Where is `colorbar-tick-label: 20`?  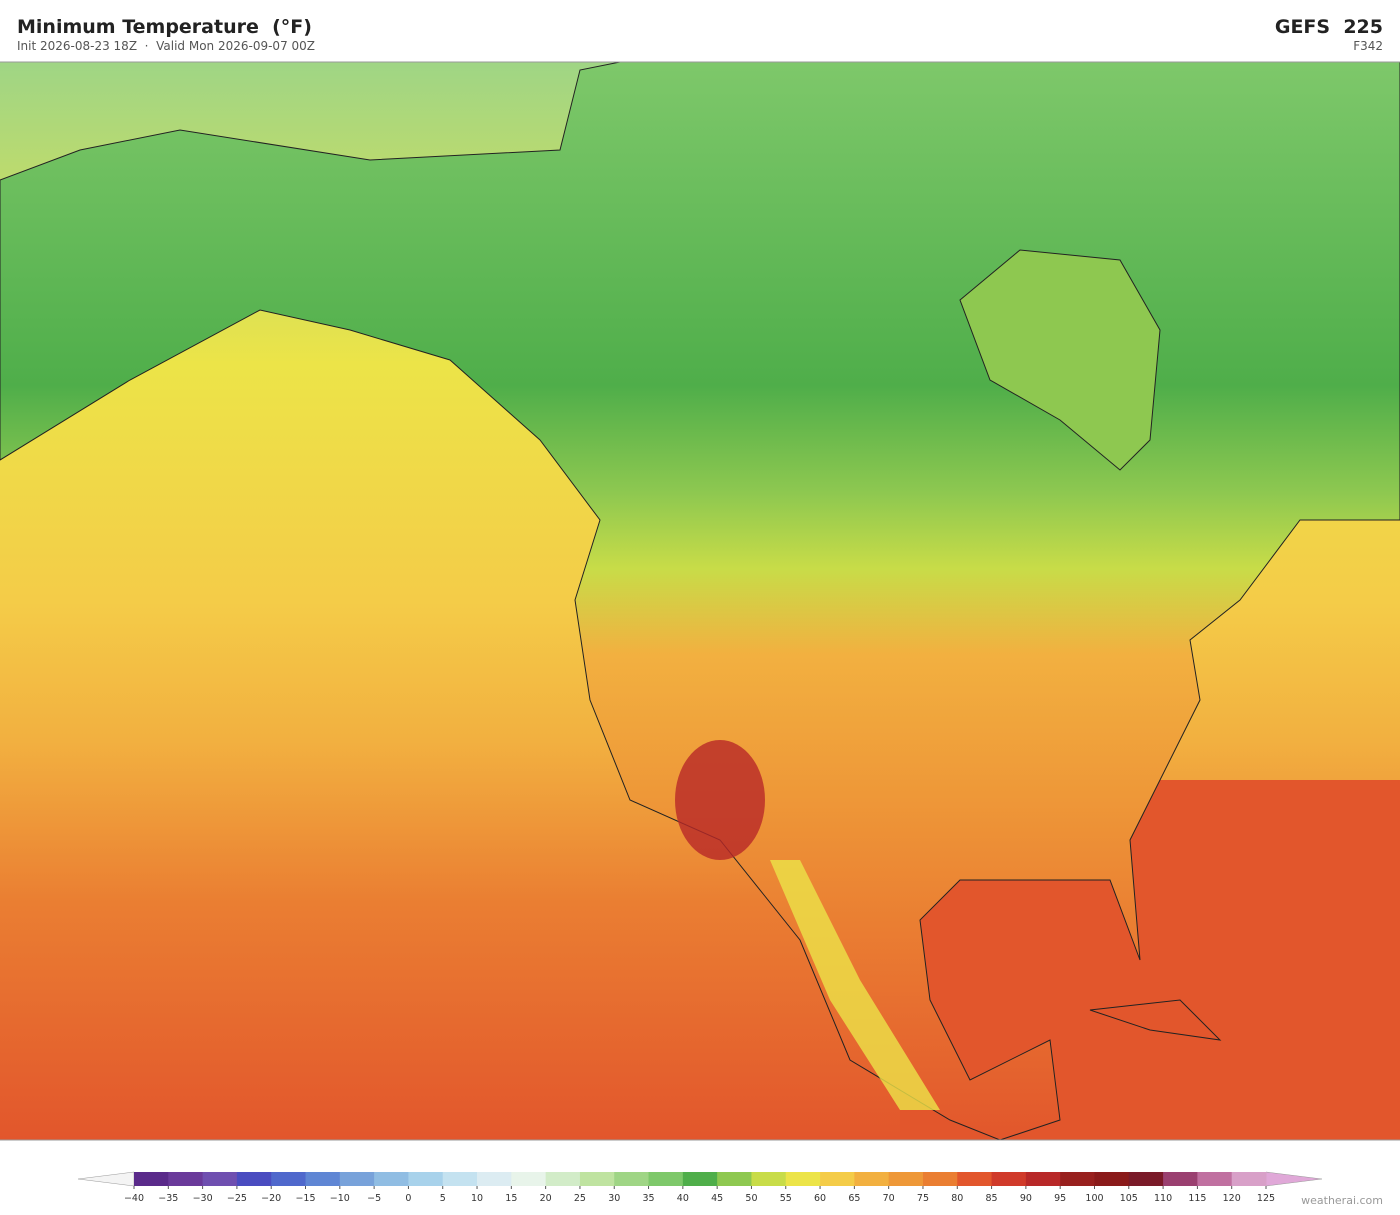 colorbar-tick-label: 20 is located at coordinates (546, 1198).